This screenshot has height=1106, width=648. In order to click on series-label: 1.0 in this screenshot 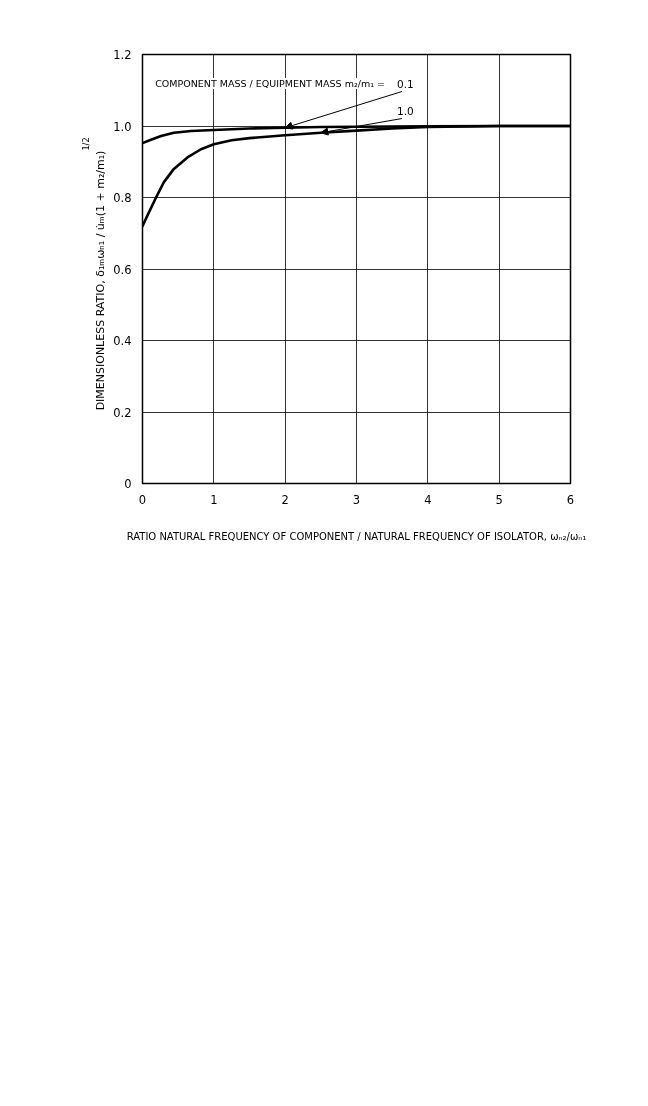, I will do `click(405, 110)`.